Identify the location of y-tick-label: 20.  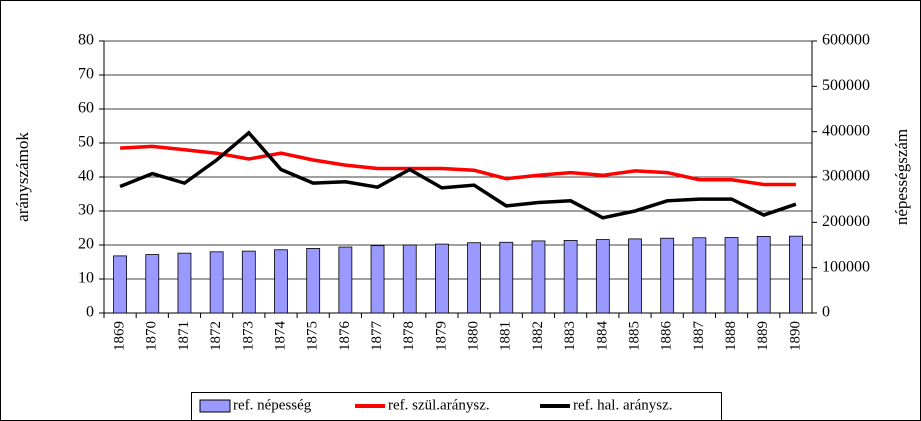
(86, 244).